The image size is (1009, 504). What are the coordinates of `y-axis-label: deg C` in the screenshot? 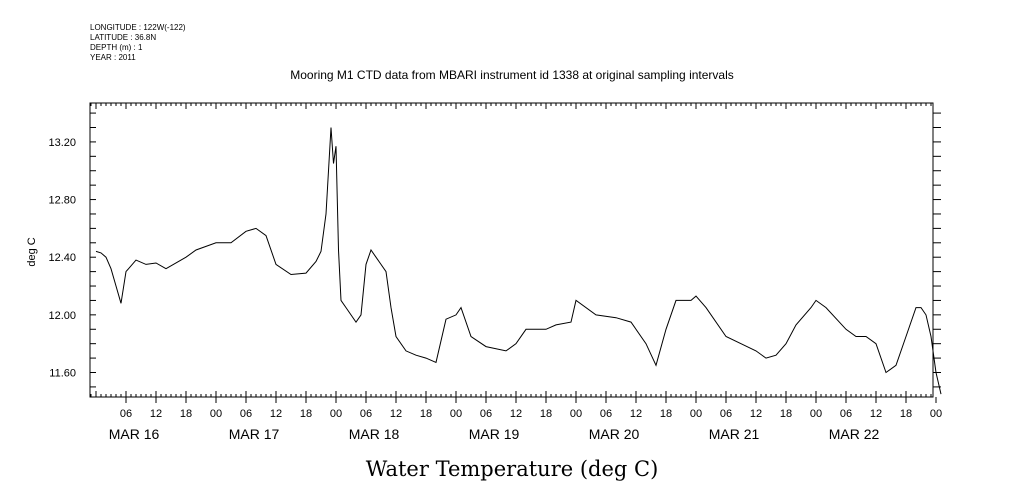 It's located at (32, 251).